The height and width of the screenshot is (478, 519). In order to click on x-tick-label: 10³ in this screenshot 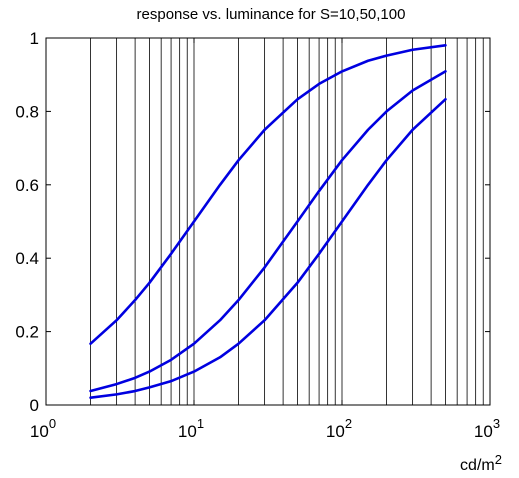, I will do `click(487, 428)`.